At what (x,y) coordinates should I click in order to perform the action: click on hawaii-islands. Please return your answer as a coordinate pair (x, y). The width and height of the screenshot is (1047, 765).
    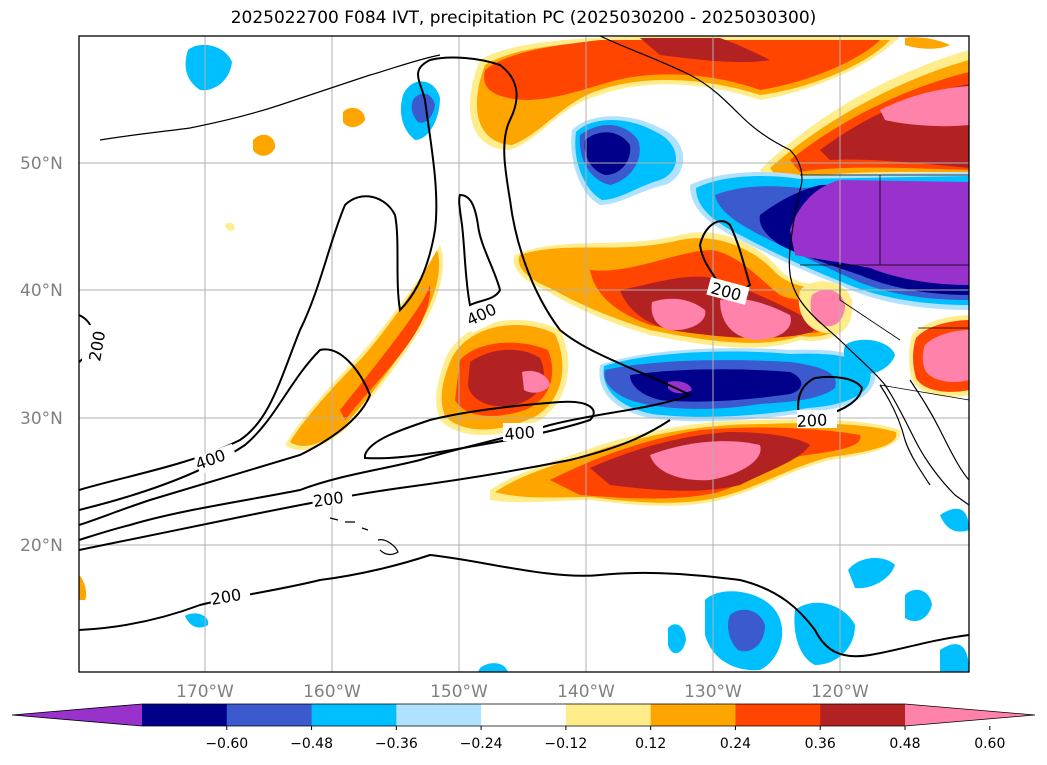
    Looking at the image, I should click on (364, 536).